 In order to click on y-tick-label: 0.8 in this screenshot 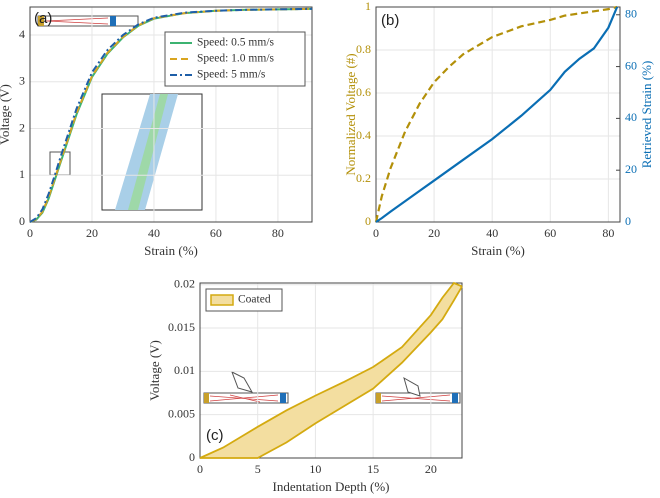, I will do `click(363, 49)`.